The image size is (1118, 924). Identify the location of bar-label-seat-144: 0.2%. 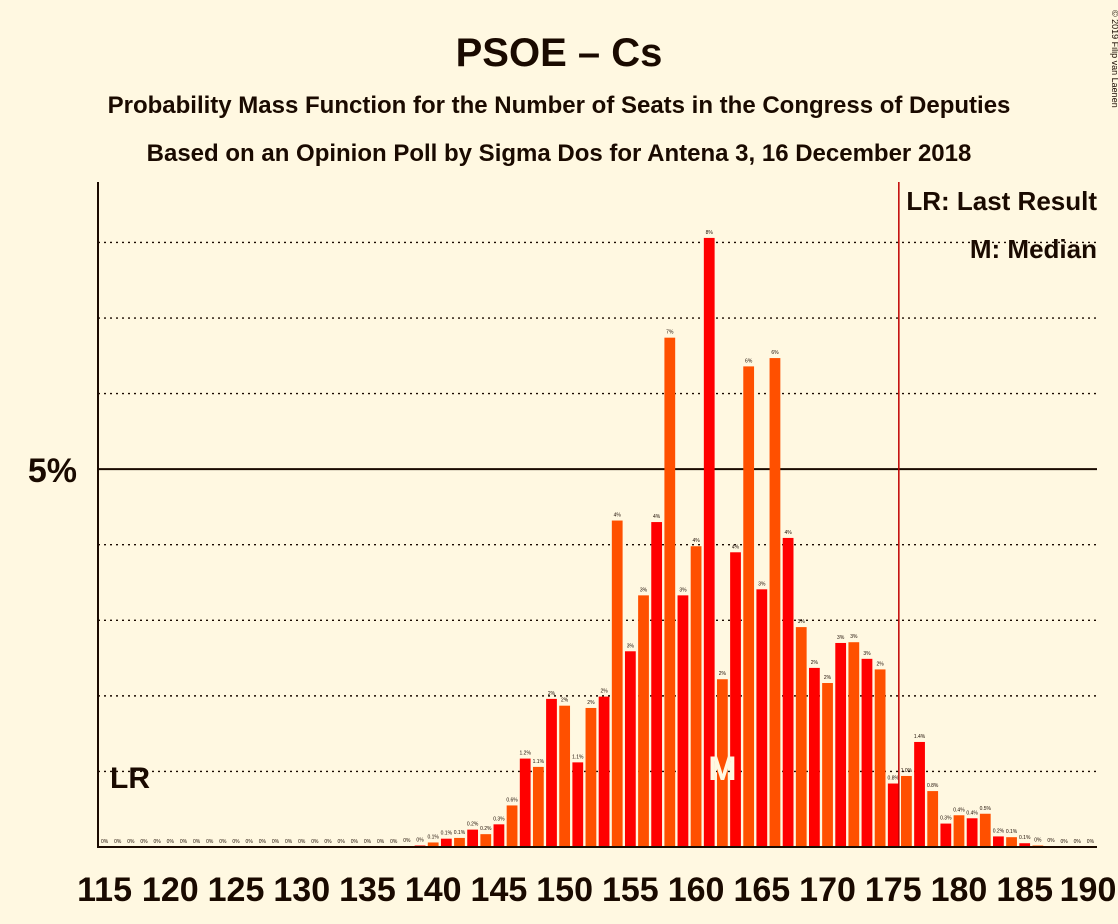
(486, 829).